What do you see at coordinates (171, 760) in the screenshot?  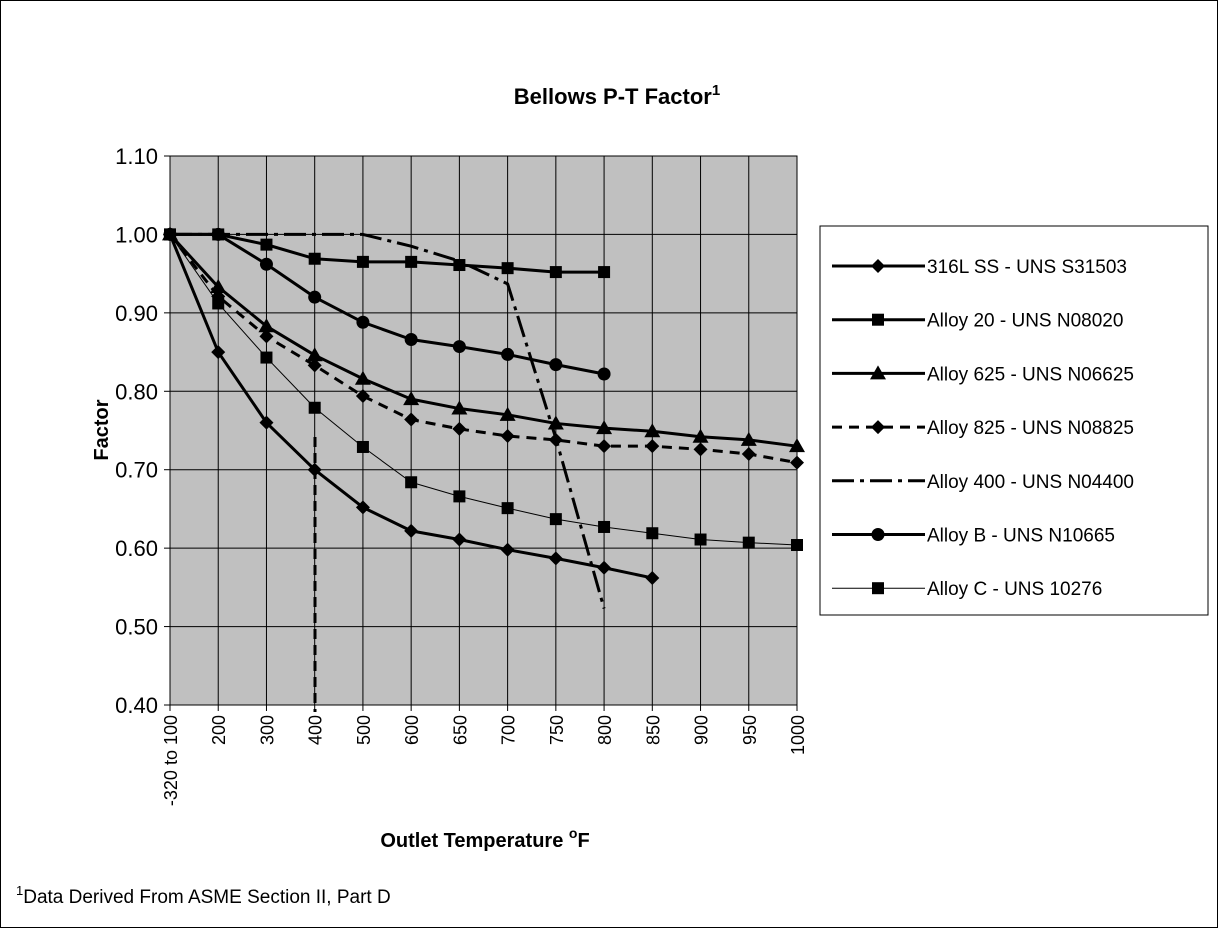 I see `x-tick-label: -320 to 100` at bounding box center [171, 760].